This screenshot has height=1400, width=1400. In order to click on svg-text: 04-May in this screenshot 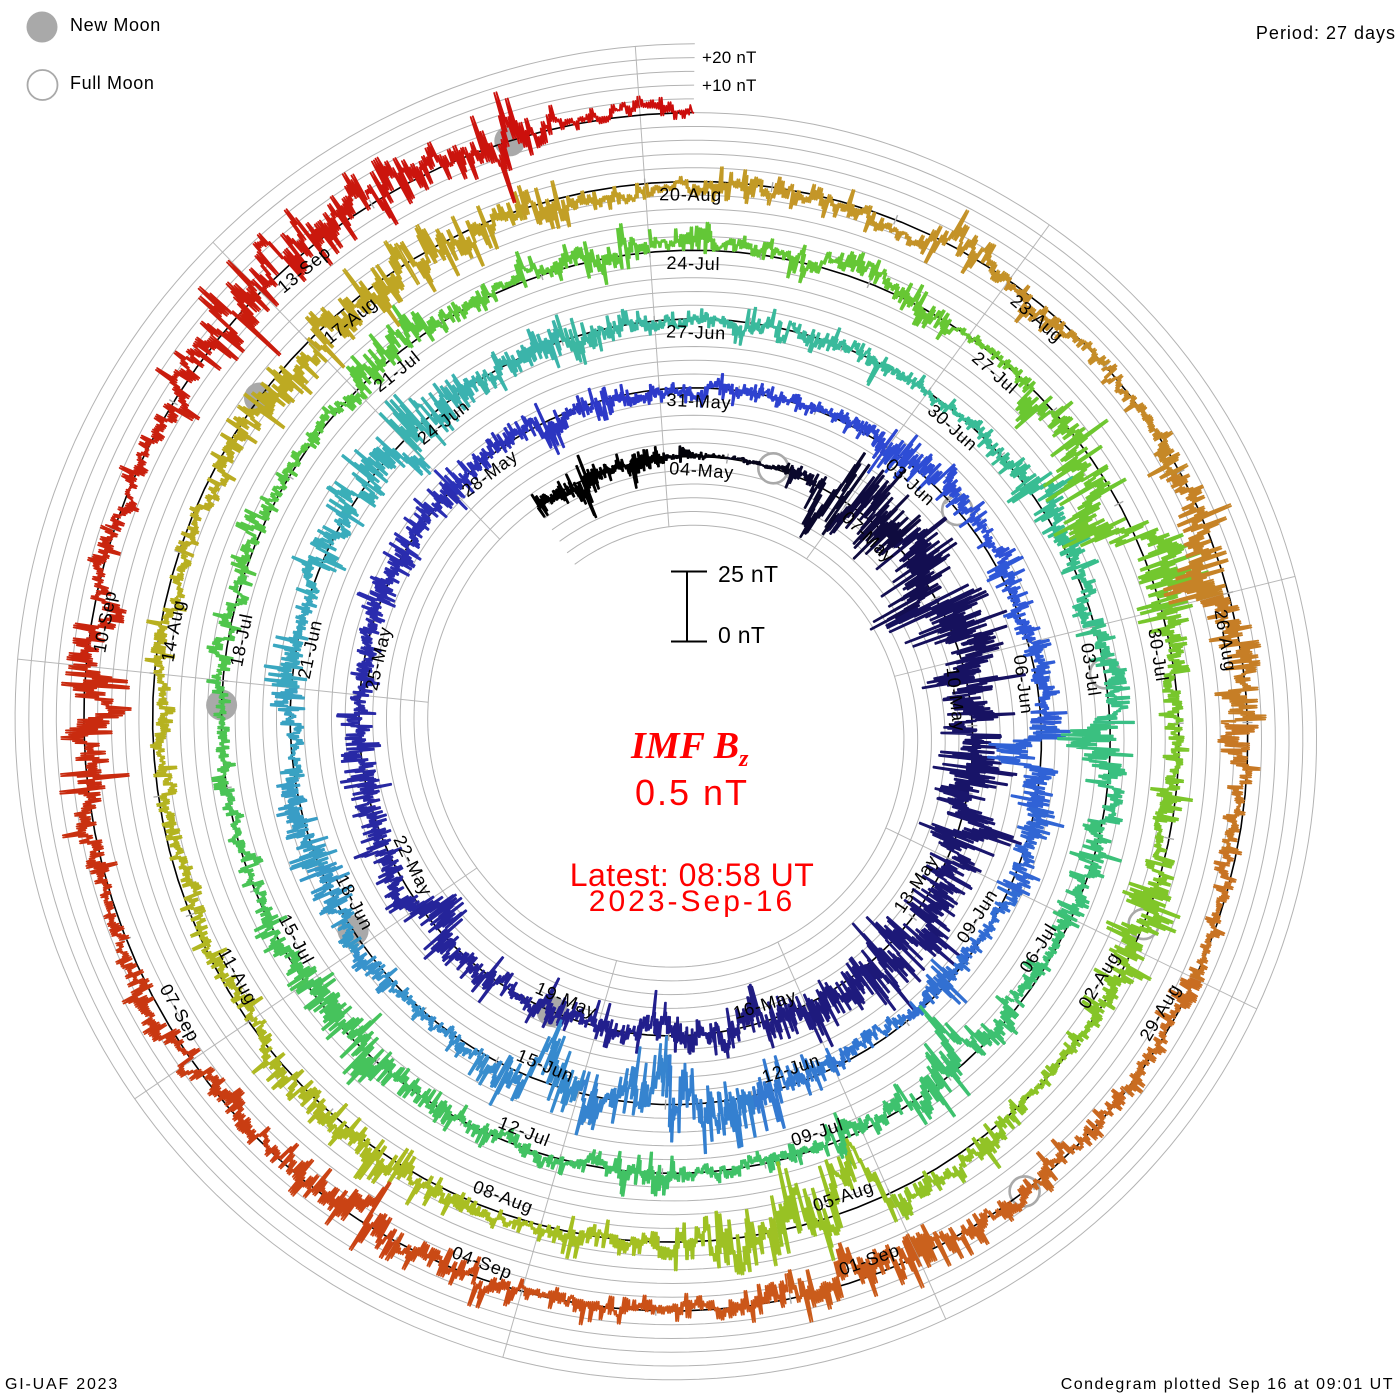, I will do `click(702, 470)`.